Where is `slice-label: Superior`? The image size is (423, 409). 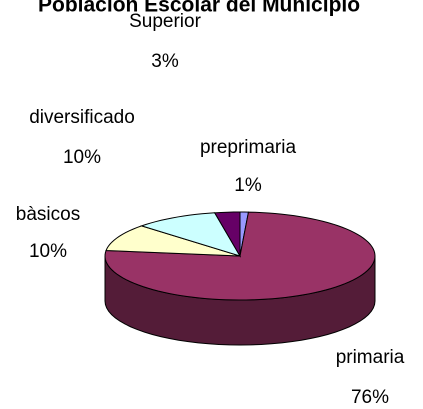 slice-label: Superior is located at coordinates (165, 21).